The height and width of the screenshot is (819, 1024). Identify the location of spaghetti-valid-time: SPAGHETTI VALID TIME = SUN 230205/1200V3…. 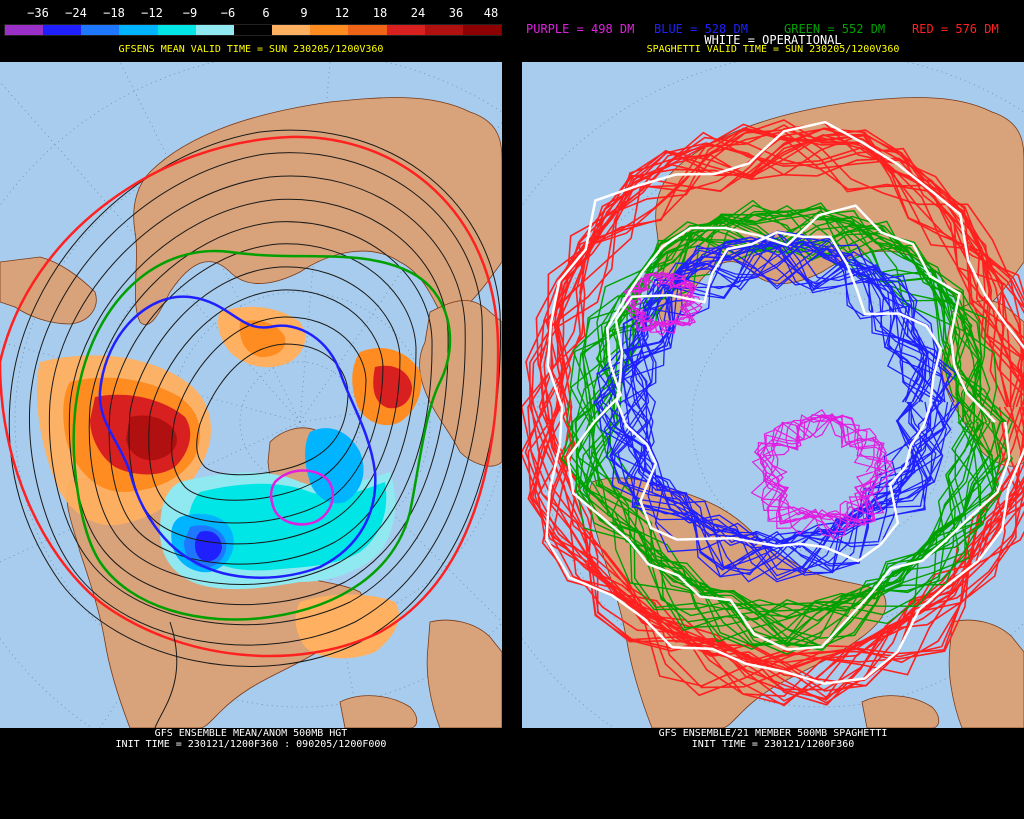
(773, 49).